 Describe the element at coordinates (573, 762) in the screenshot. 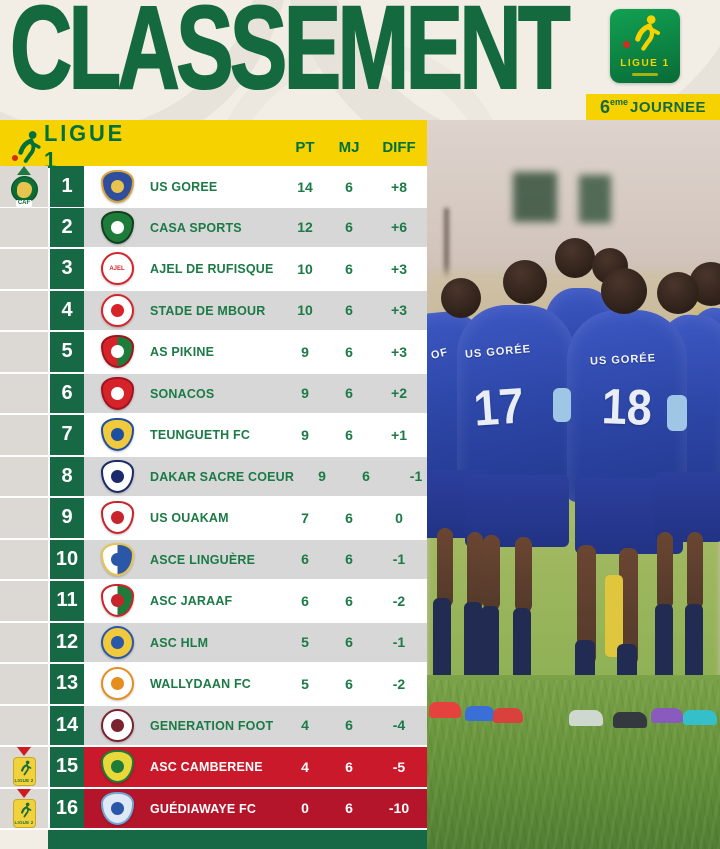

I see `pitch-grass` at that location.